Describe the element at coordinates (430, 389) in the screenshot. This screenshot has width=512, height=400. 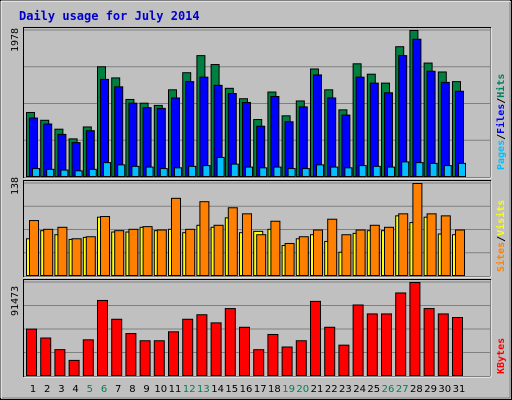
I see `day-label: 29` at that location.